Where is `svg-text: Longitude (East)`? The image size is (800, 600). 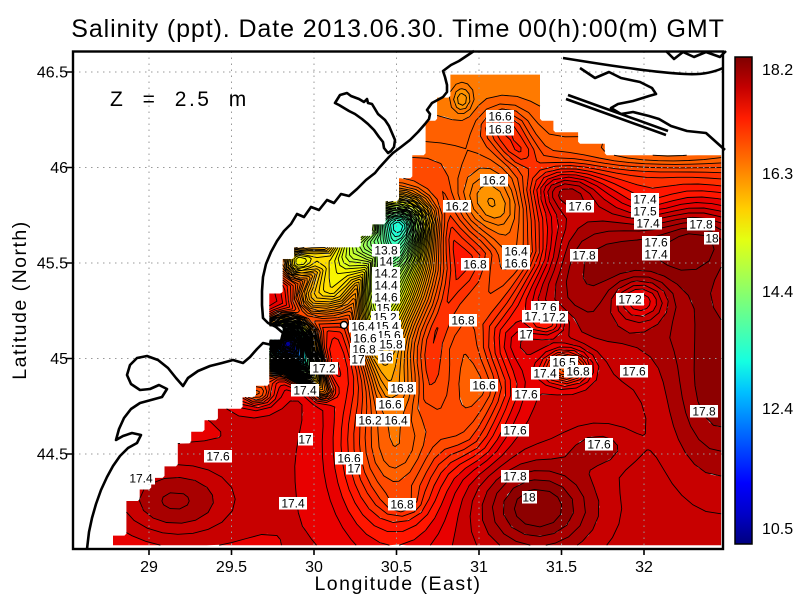
svg-text: Longitude (East) is located at coordinates (397, 584).